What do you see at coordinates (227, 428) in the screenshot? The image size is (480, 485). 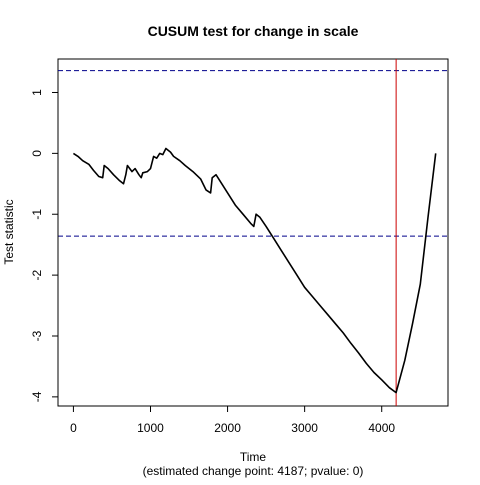 I see `x-tick-label-2000: 2000` at bounding box center [227, 428].